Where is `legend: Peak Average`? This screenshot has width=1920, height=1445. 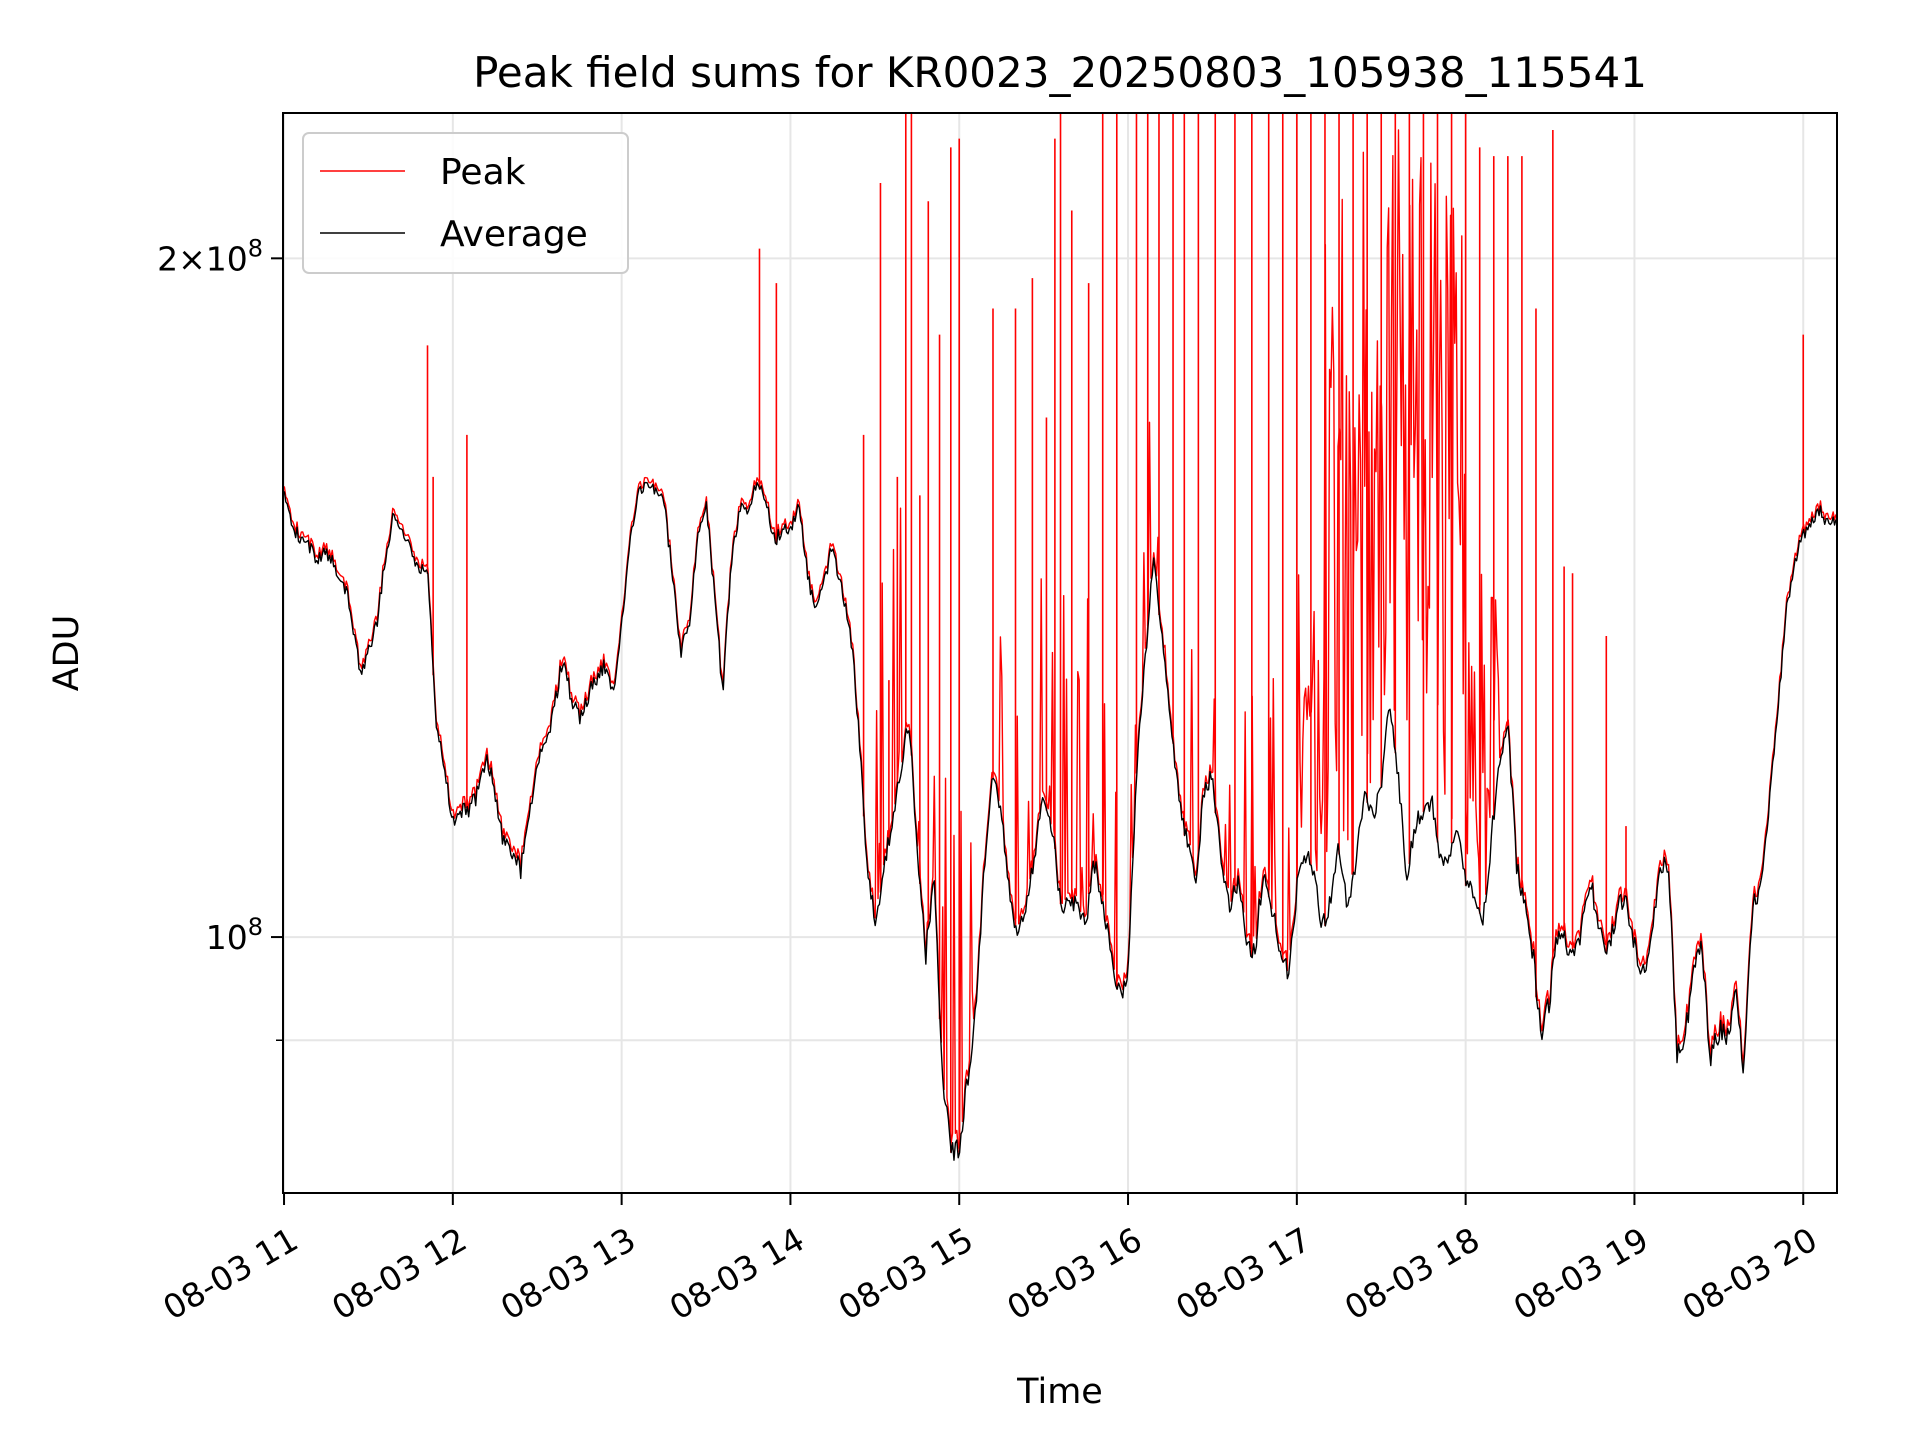
legend: Peak Average is located at coordinates (465, 203).